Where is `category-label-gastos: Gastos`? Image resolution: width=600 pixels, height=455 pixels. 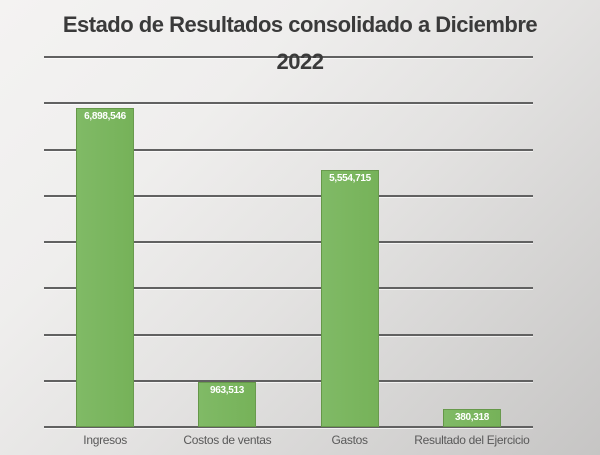 category-label-gastos: Gastos is located at coordinates (350, 440).